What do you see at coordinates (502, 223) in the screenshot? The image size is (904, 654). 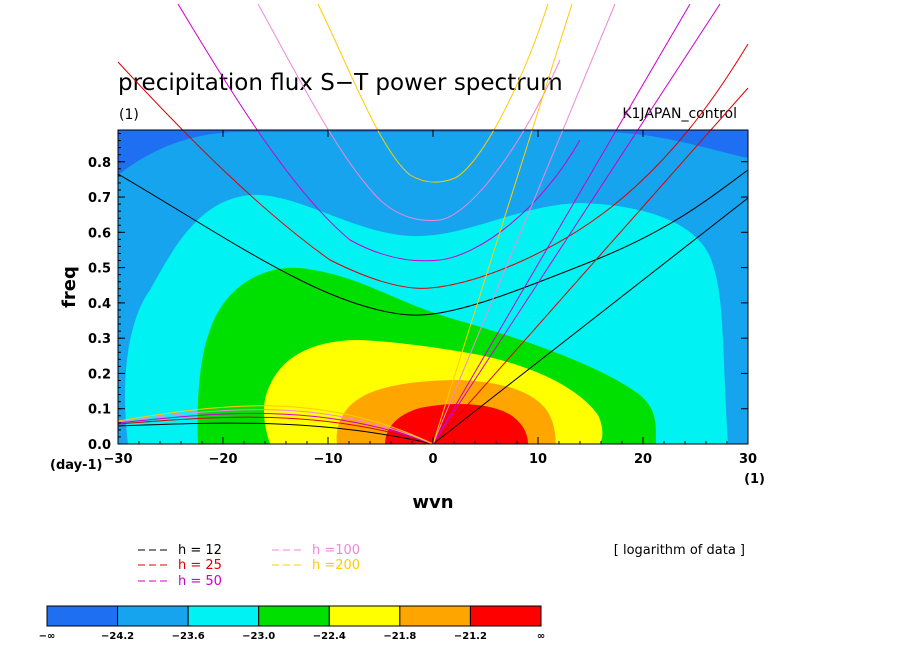 I see `curve-h200-kelvin` at bounding box center [502, 223].